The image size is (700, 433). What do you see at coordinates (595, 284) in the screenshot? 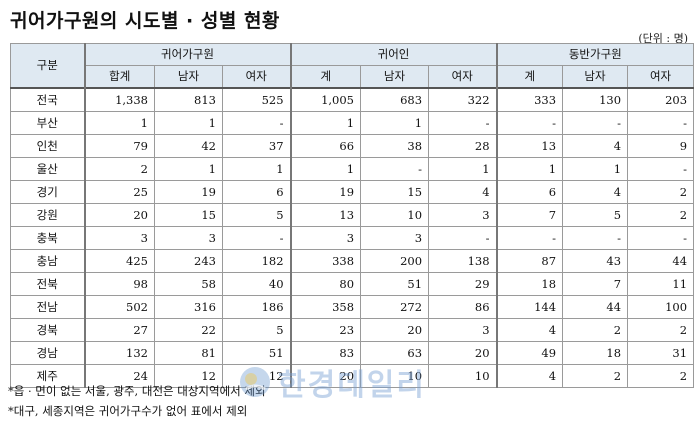
I see `value-cell: 7` at bounding box center [595, 284].